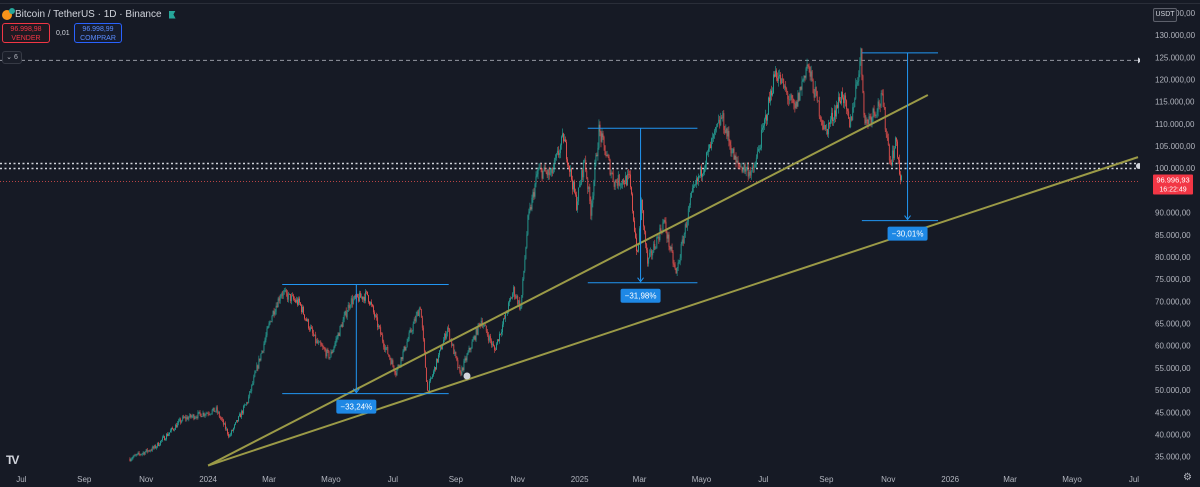  Describe the element at coordinates (172, 14) in the screenshot. I see `flag-icon` at that location.